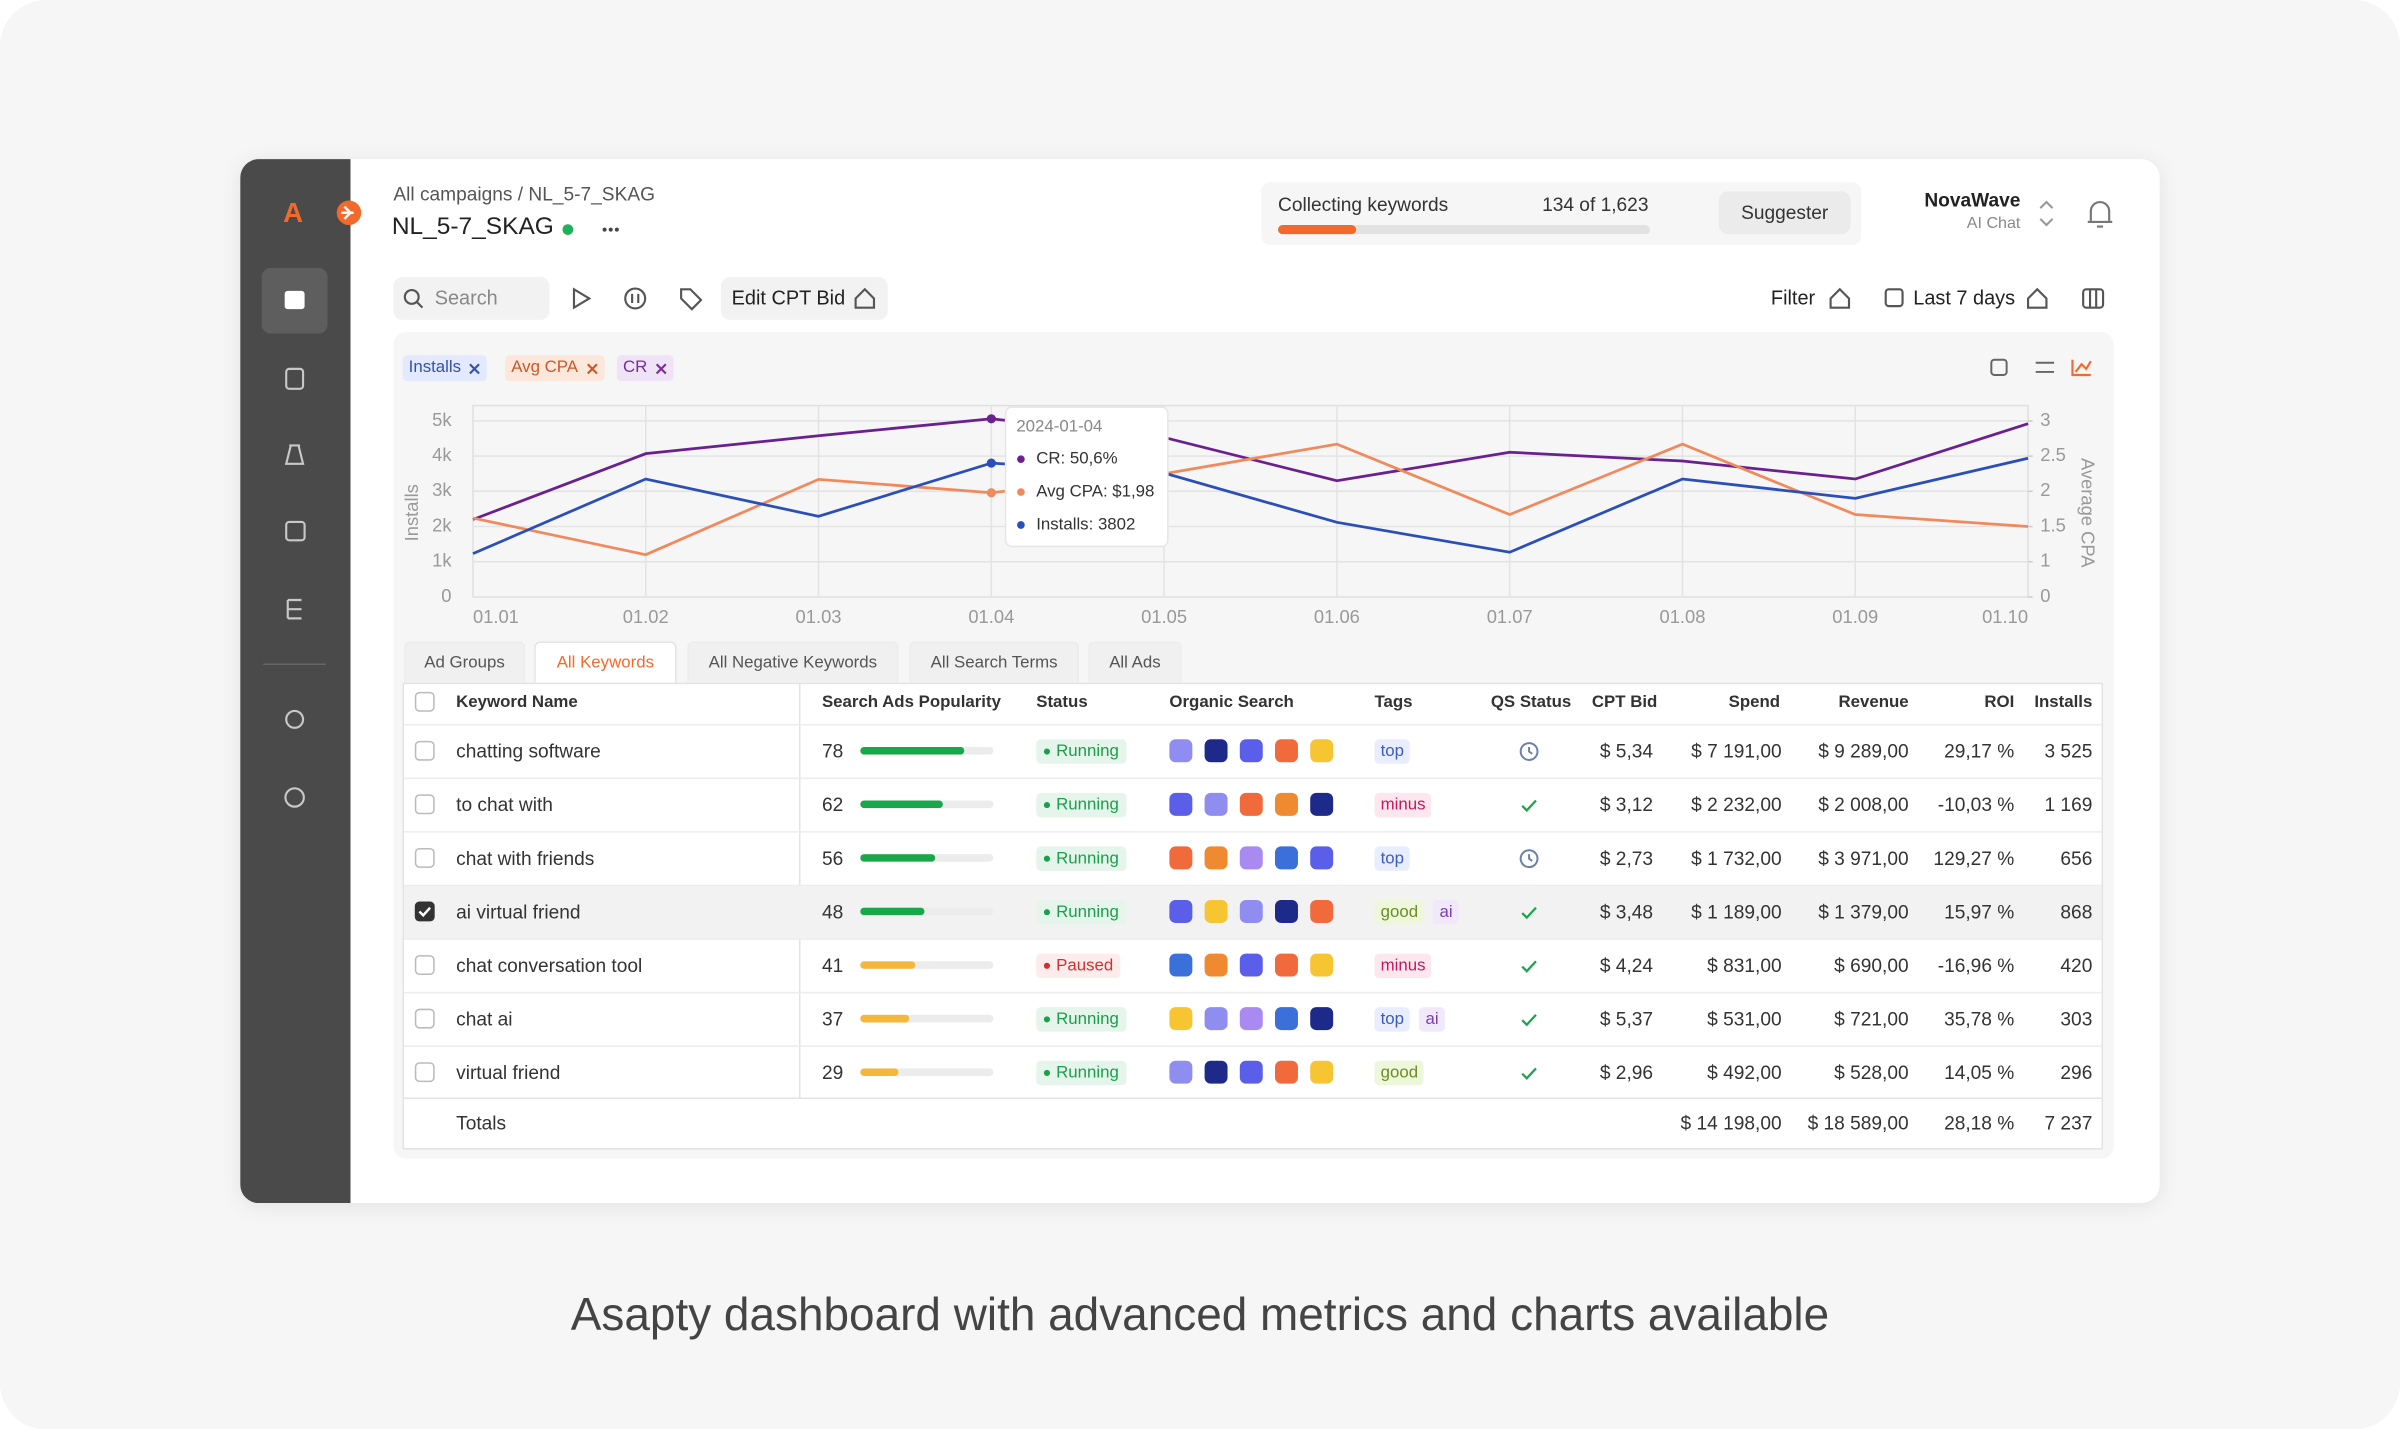 The image size is (2400, 1429). What do you see at coordinates (2076, 965) in the screenshot?
I see `cell-installs: 420` at bounding box center [2076, 965].